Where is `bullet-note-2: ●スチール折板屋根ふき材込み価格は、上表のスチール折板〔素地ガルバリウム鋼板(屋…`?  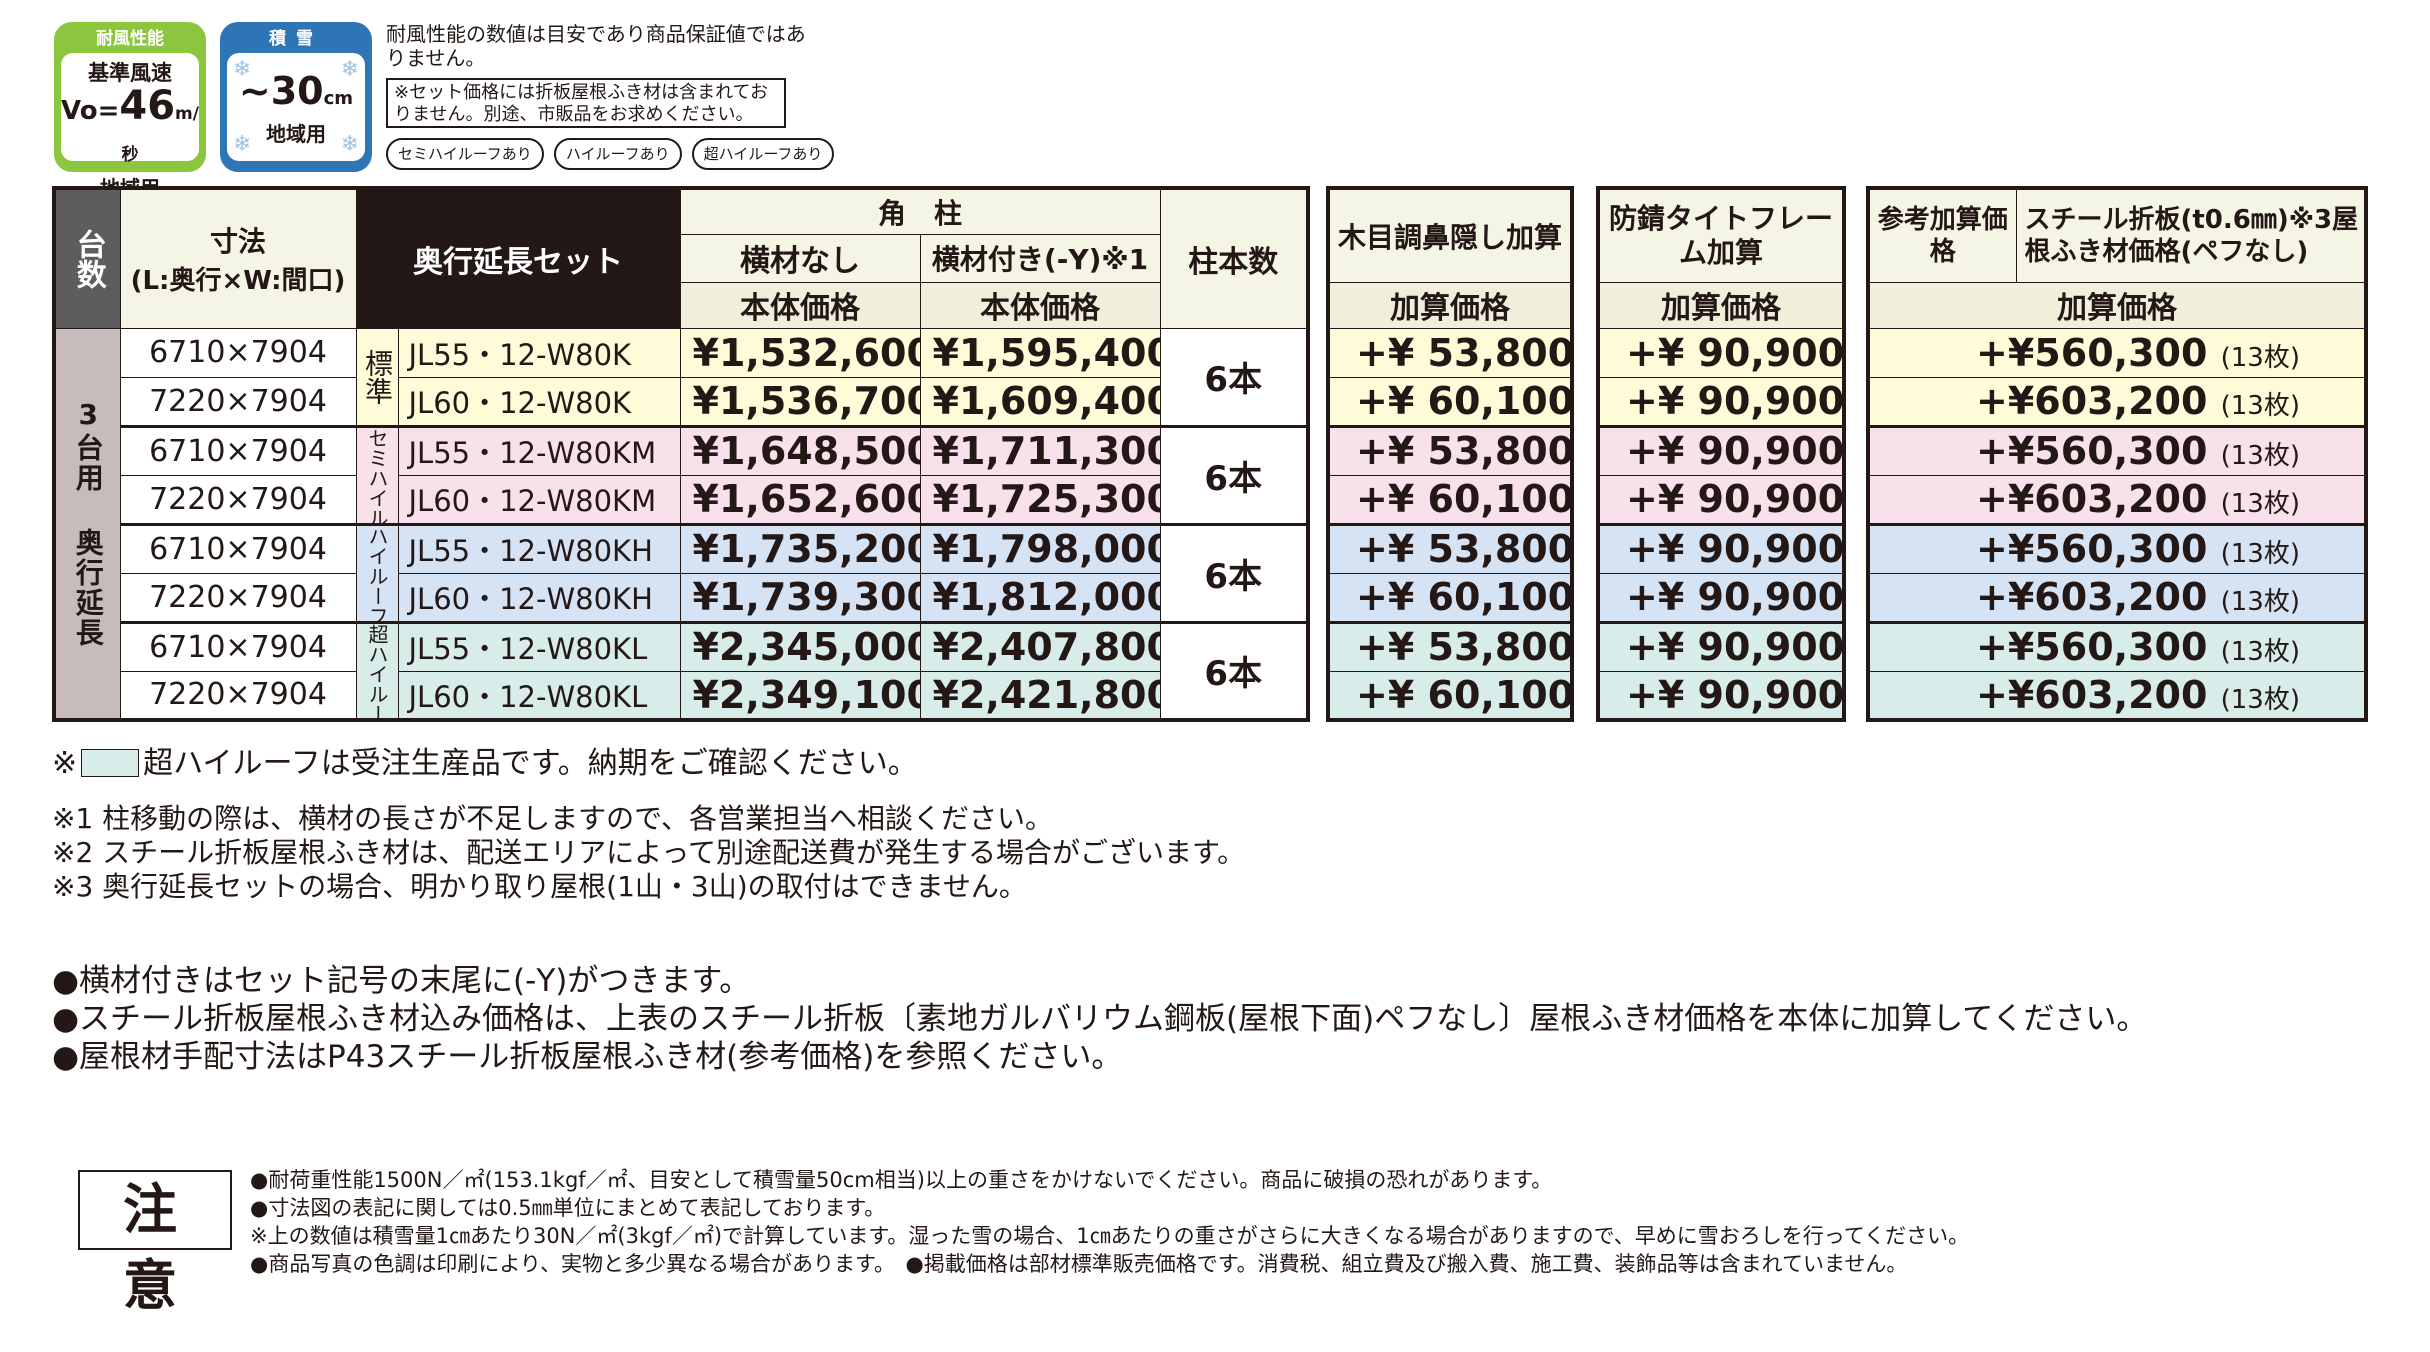
bullet-note-2: ●スチール折板屋根ふき材込み価格は、上表のスチール折板〔素地ガルバリウム鋼板(屋… is located at coordinates (1100, 1019).